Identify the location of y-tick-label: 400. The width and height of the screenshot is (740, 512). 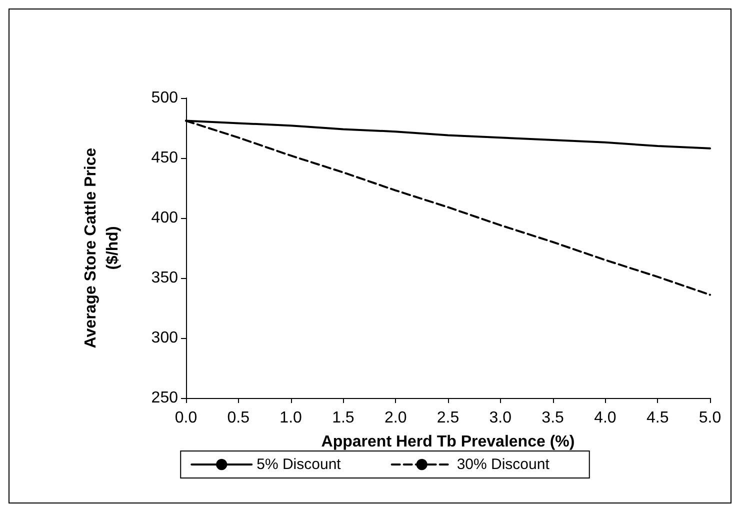
(164, 218).